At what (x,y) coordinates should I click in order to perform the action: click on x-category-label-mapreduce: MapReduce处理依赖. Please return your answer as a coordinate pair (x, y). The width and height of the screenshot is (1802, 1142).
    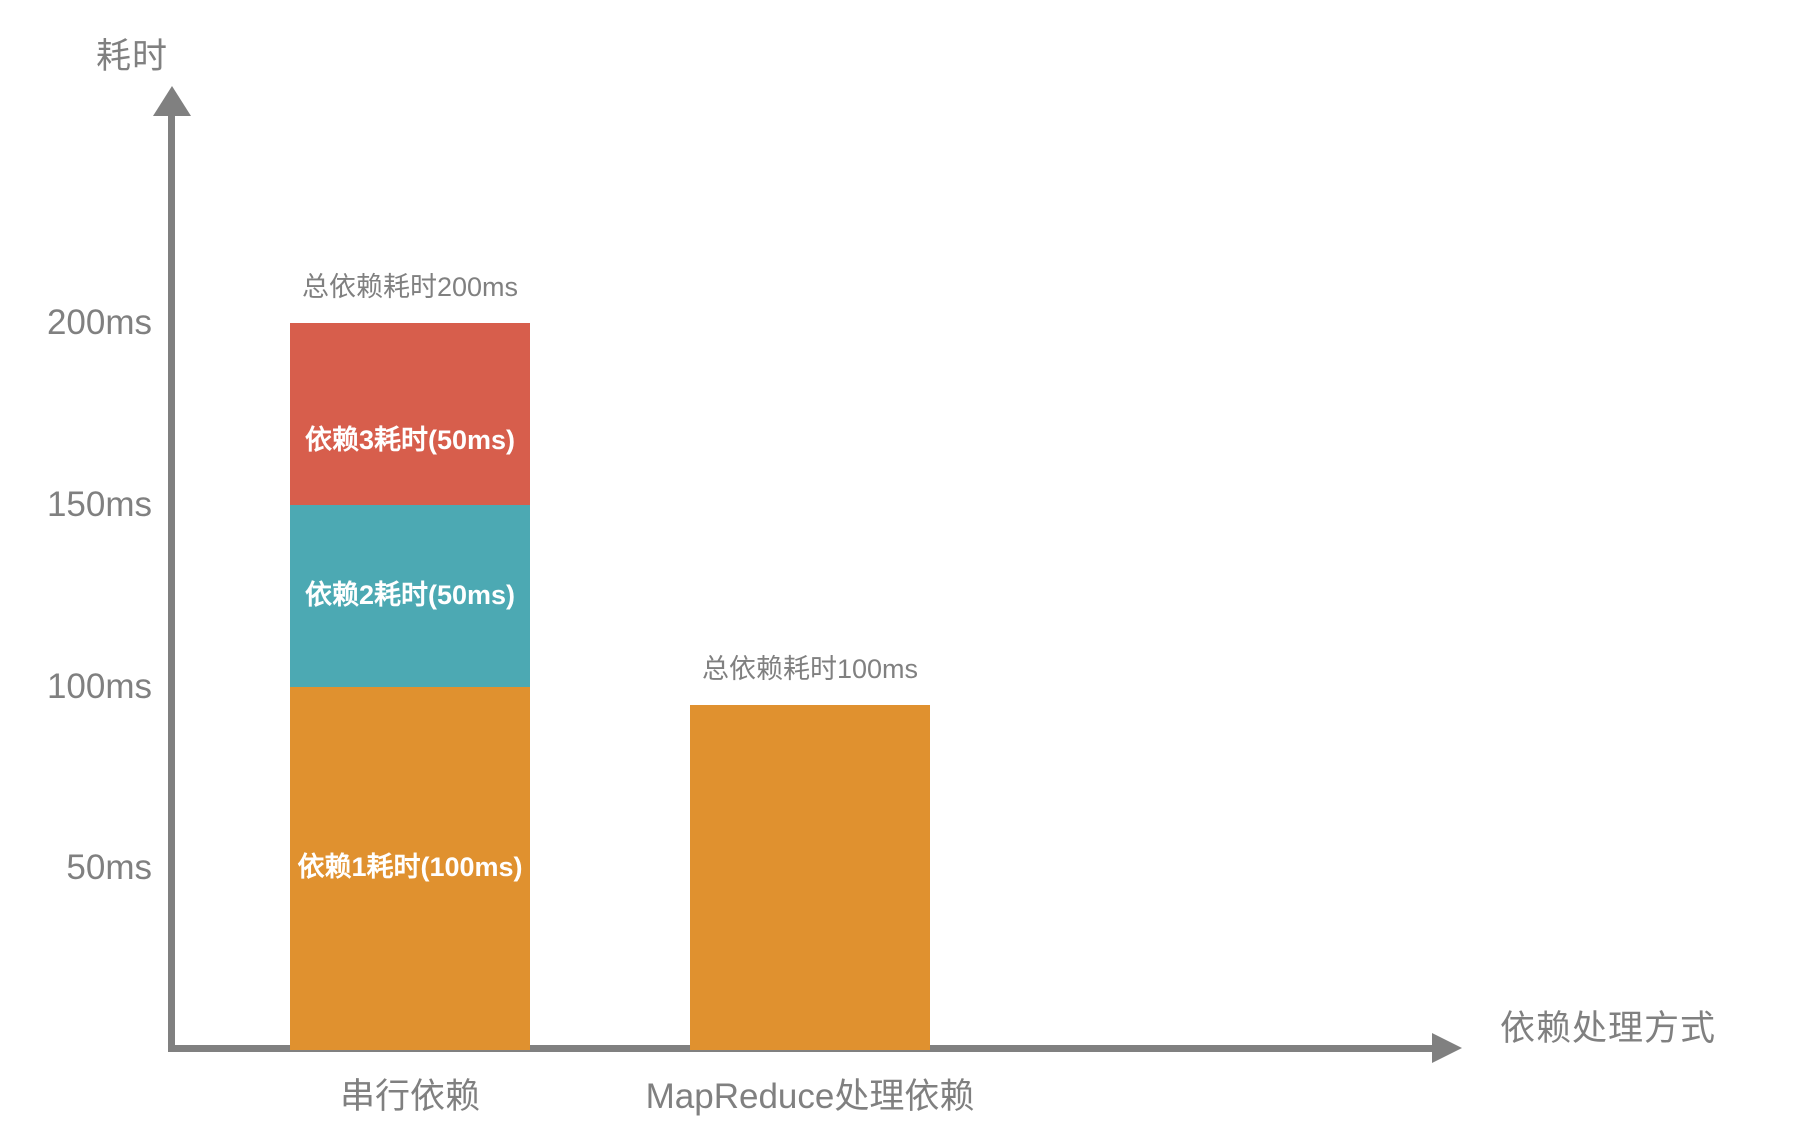
    Looking at the image, I should click on (810, 1096).